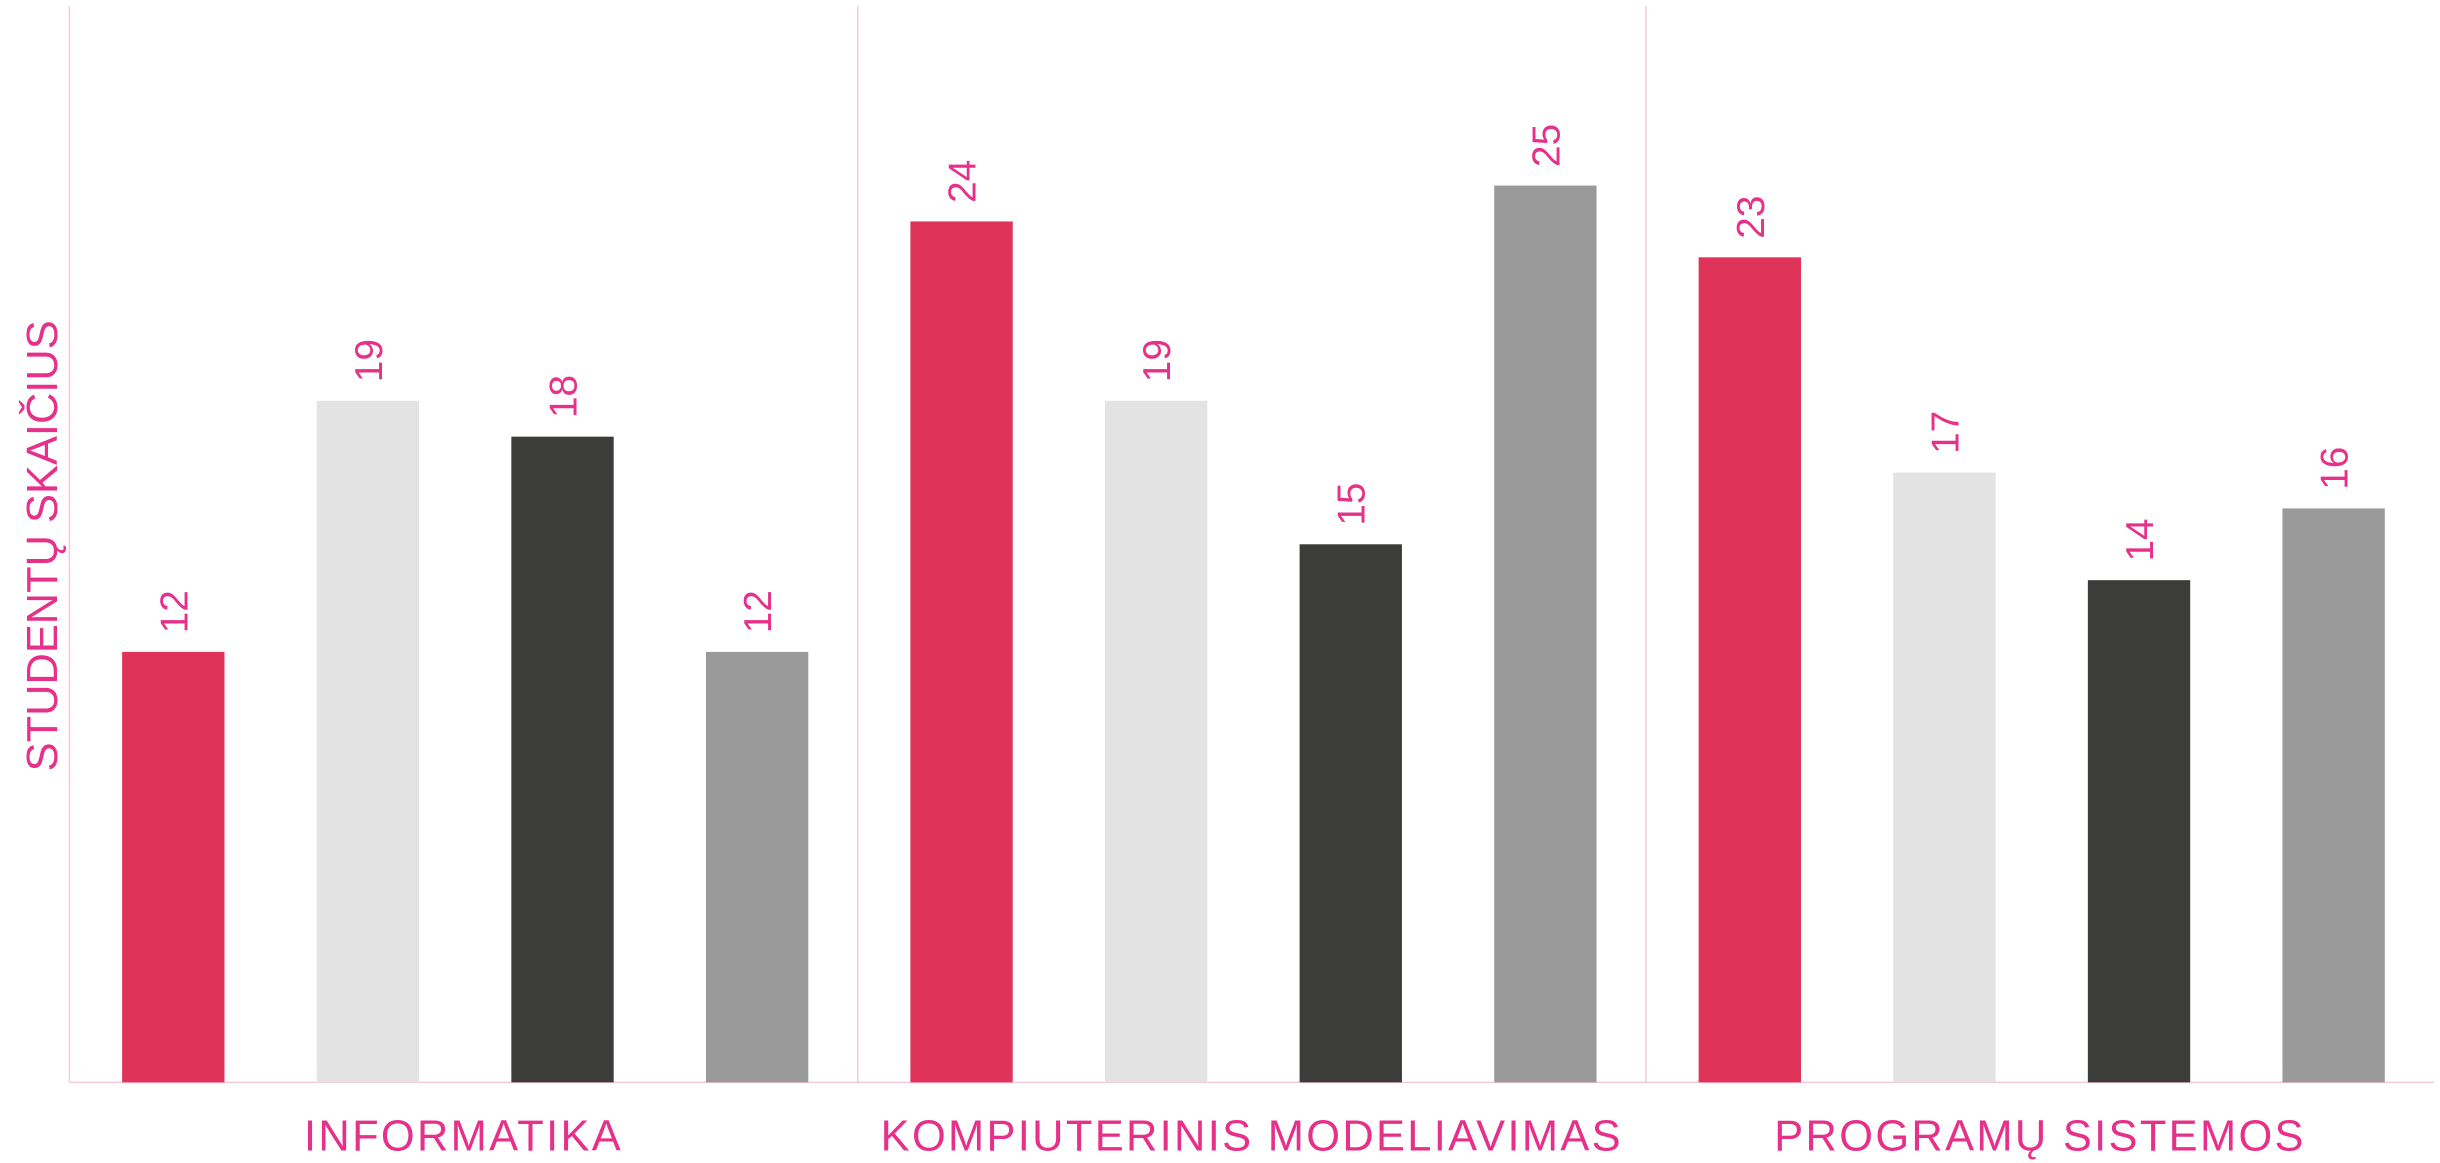  I want to click on data-label: 18, so click(563, 396).